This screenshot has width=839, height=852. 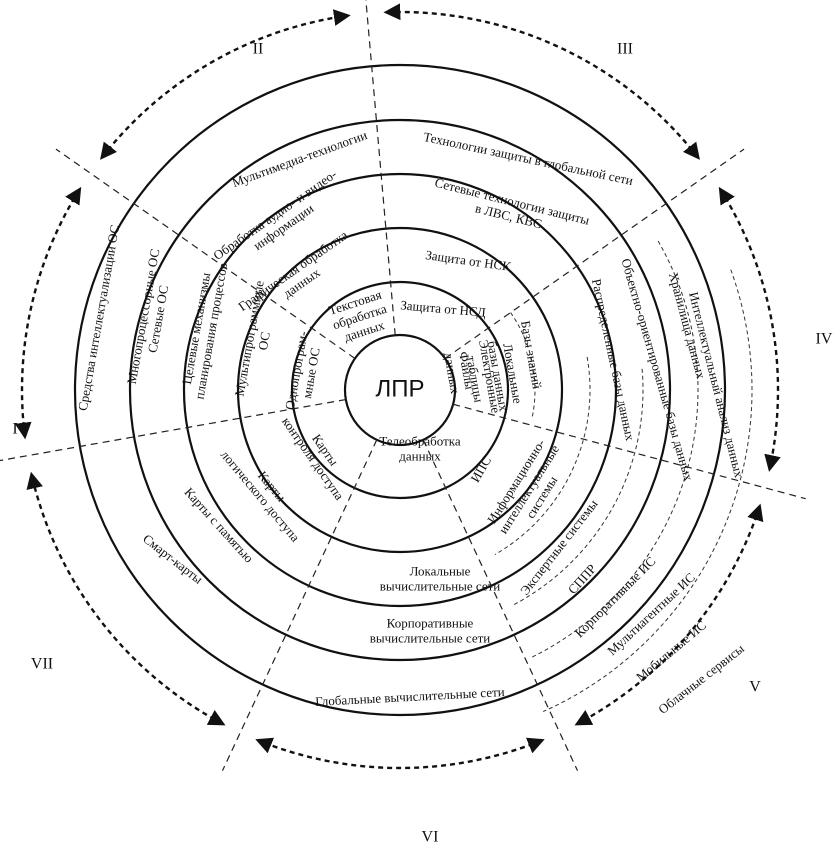 I want to click on sector-label: Обработка аудио- и видео-информации, so click(x=279, y=220).